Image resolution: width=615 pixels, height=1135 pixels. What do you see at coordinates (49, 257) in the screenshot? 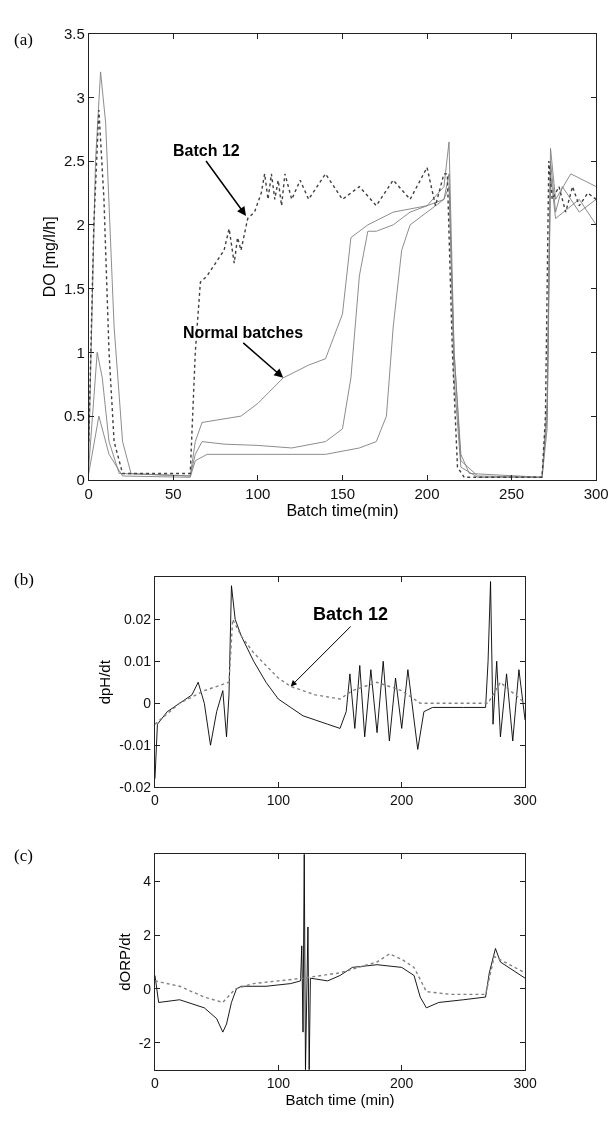
I see `y-axis-title: DO [mg/l/h]` at bounding box center [49, 257].